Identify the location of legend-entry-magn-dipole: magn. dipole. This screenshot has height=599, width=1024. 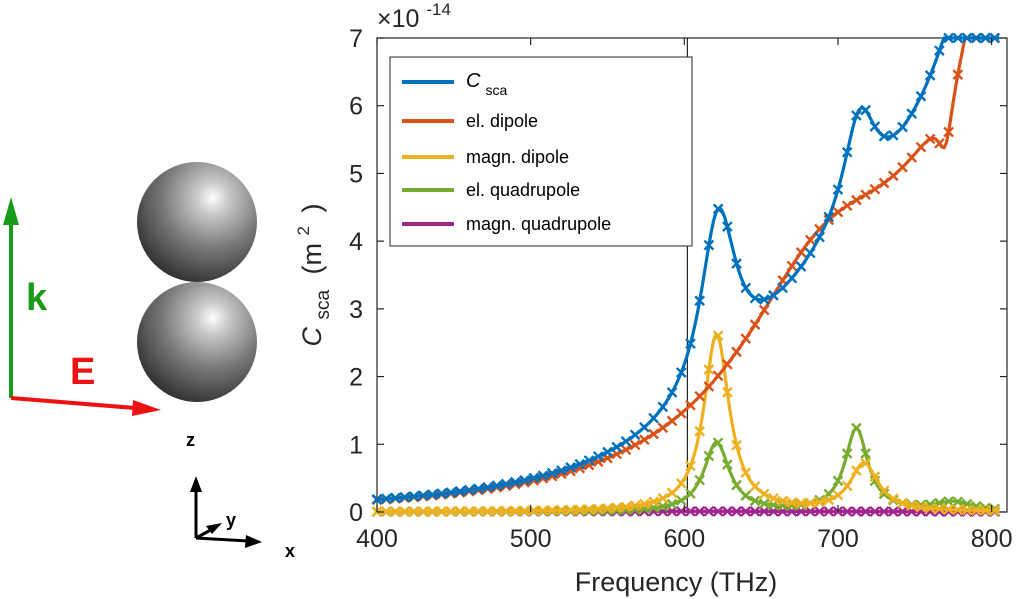
(485, 157).